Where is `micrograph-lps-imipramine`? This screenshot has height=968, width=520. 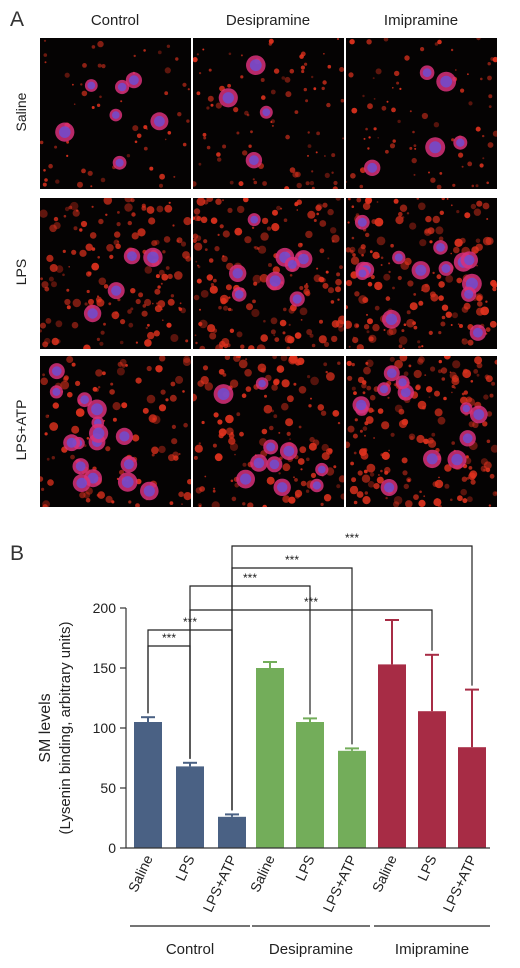 micrograph-lps-imipramine is located at coordinates (421, 273).